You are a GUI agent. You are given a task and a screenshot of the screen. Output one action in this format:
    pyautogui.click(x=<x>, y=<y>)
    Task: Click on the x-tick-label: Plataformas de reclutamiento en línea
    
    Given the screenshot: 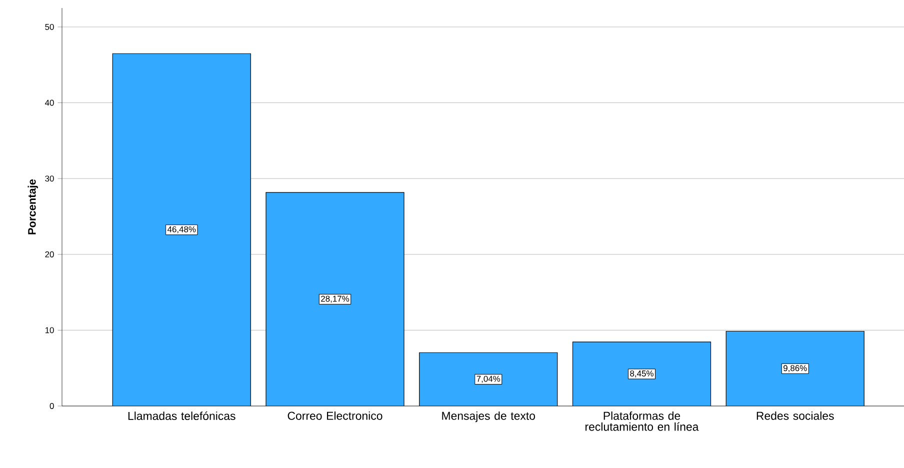 What is the action you would take?
    pyautogui.click(x=642, y=421)
    